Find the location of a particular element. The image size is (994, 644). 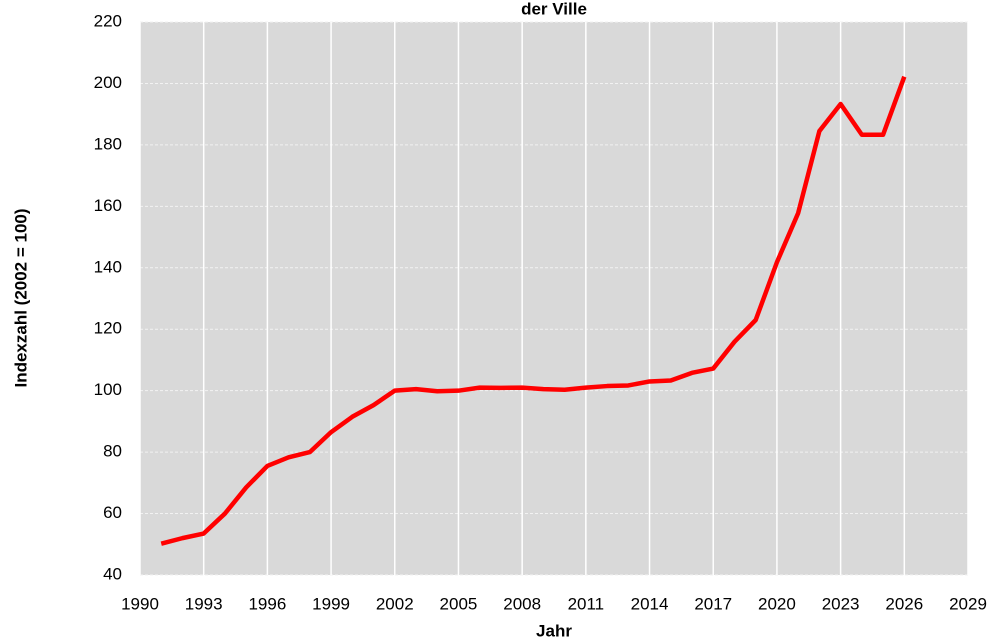

y-tick-label: 180 is located at coordinates (108, 143).